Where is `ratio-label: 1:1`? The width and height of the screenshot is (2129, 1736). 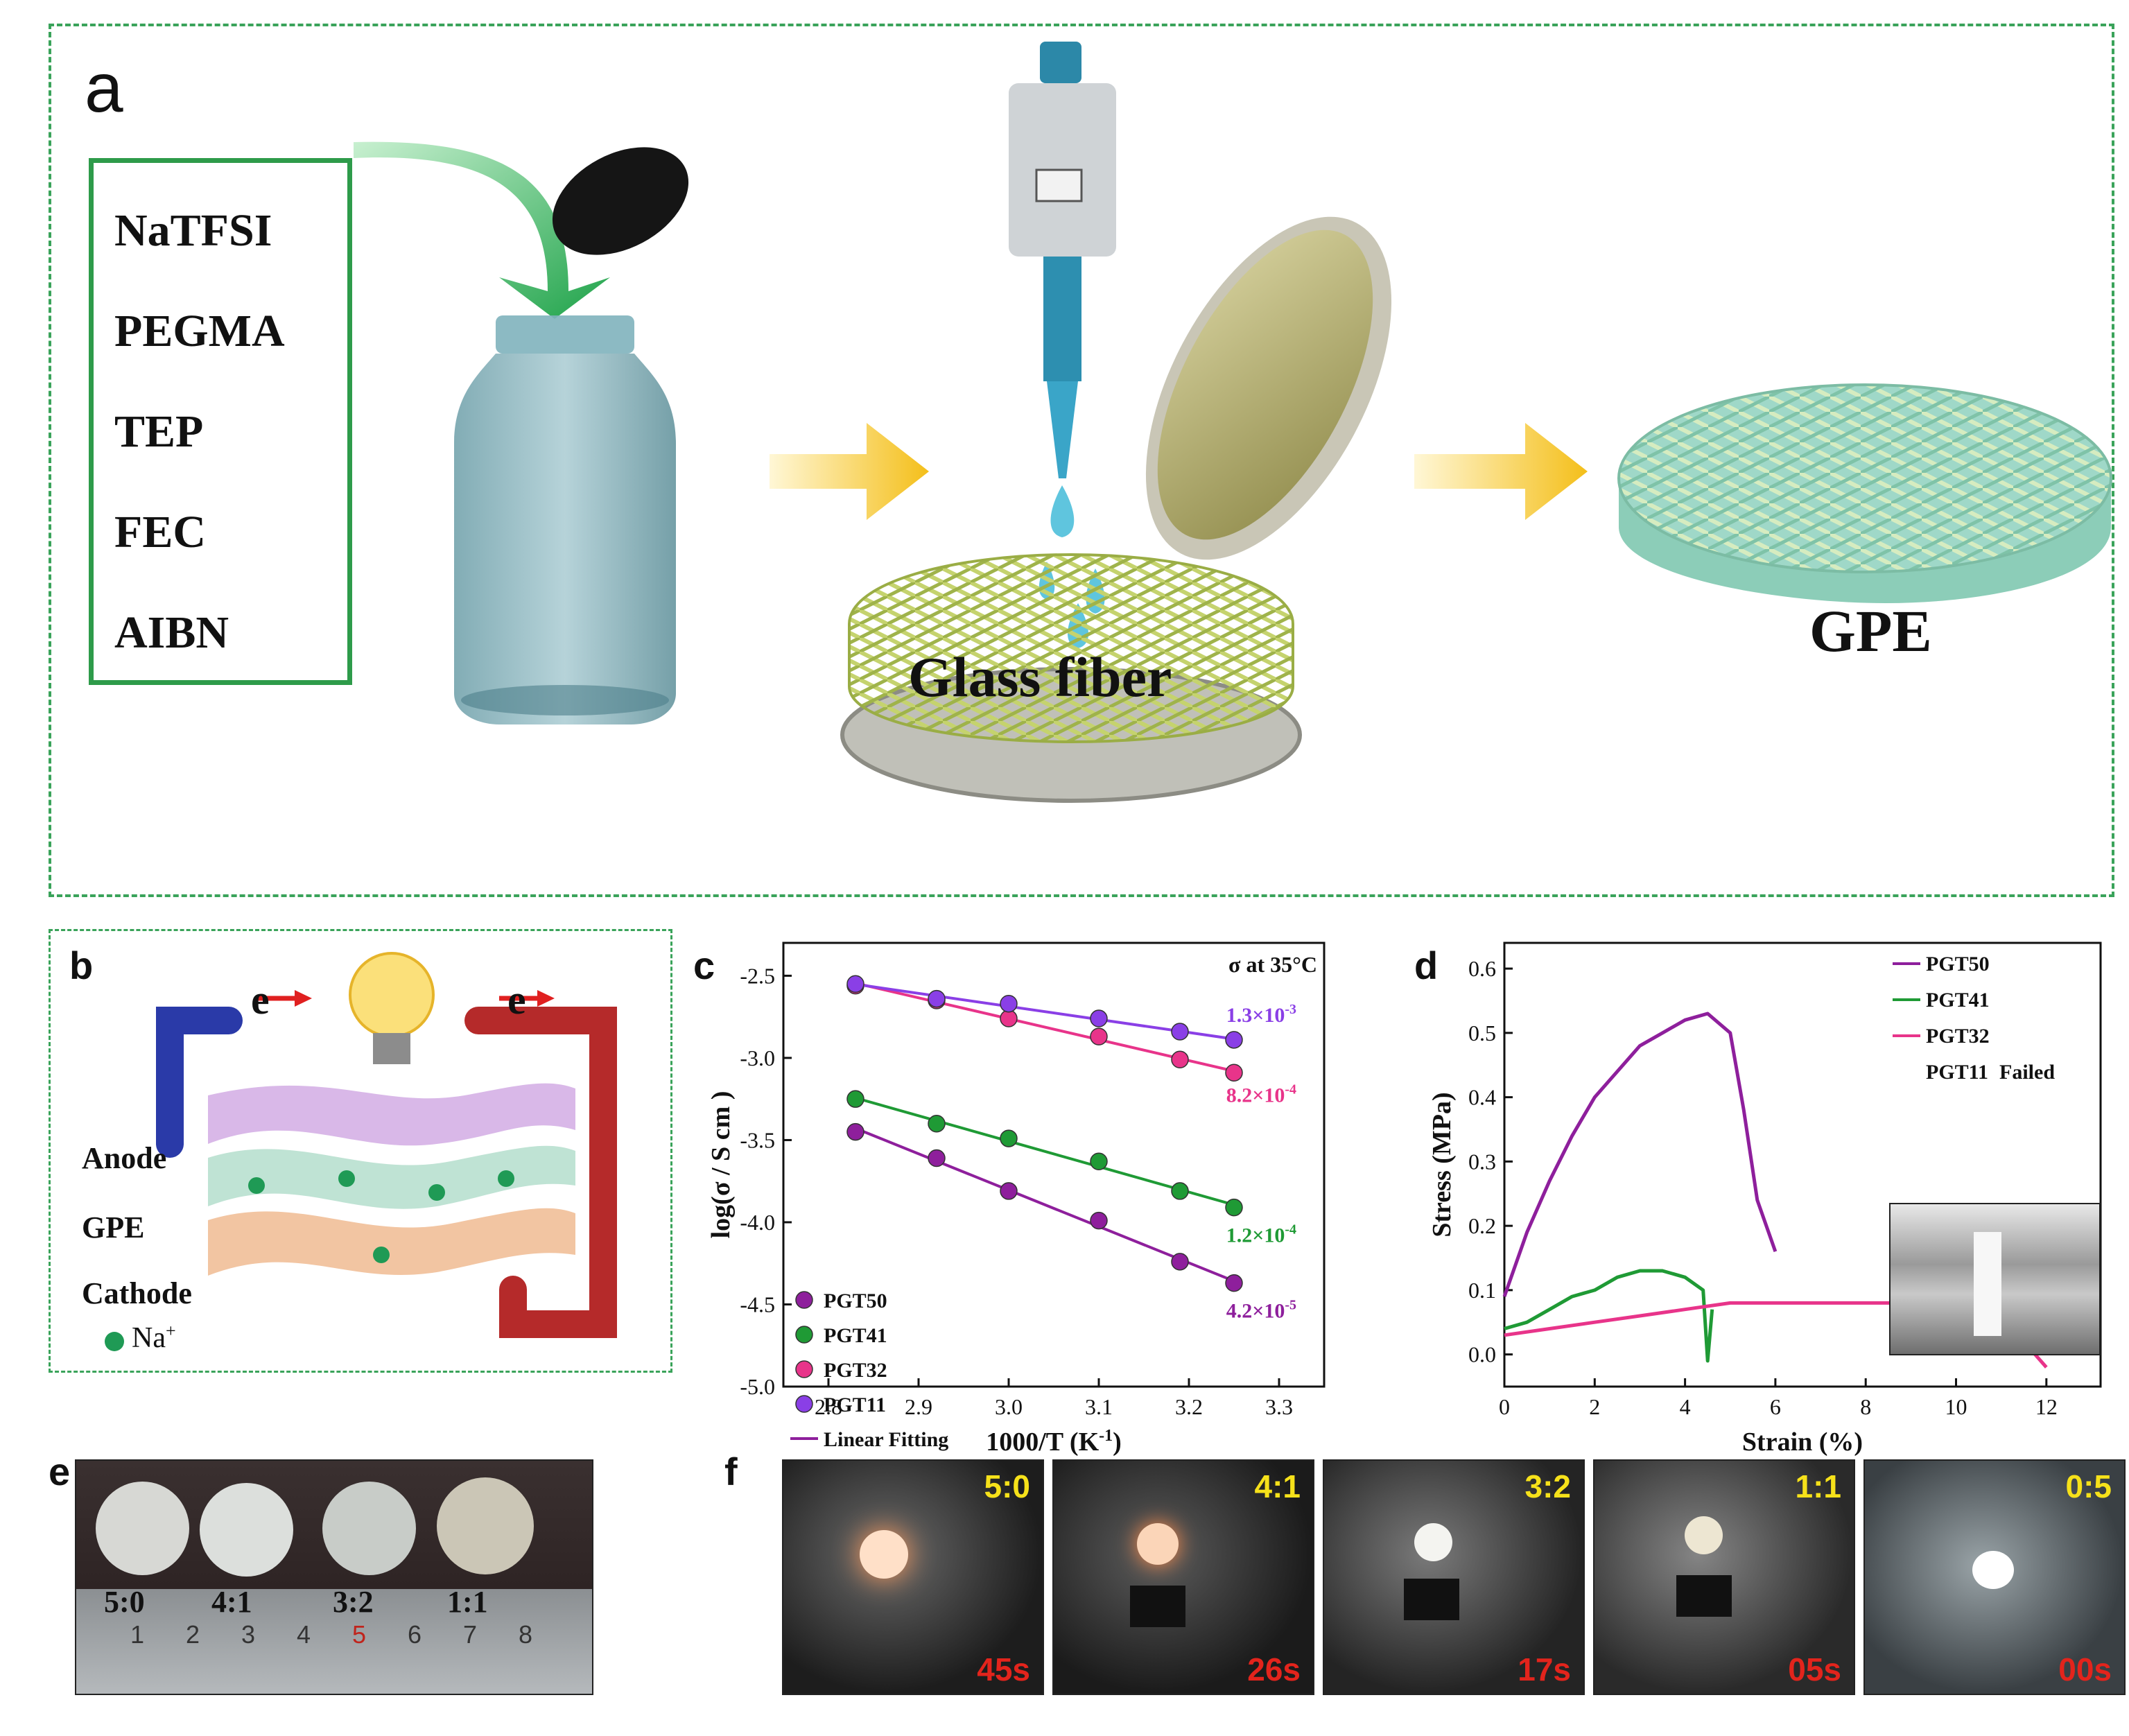
ratio-label: 1:1 is located at coordinates (1818, 1486).